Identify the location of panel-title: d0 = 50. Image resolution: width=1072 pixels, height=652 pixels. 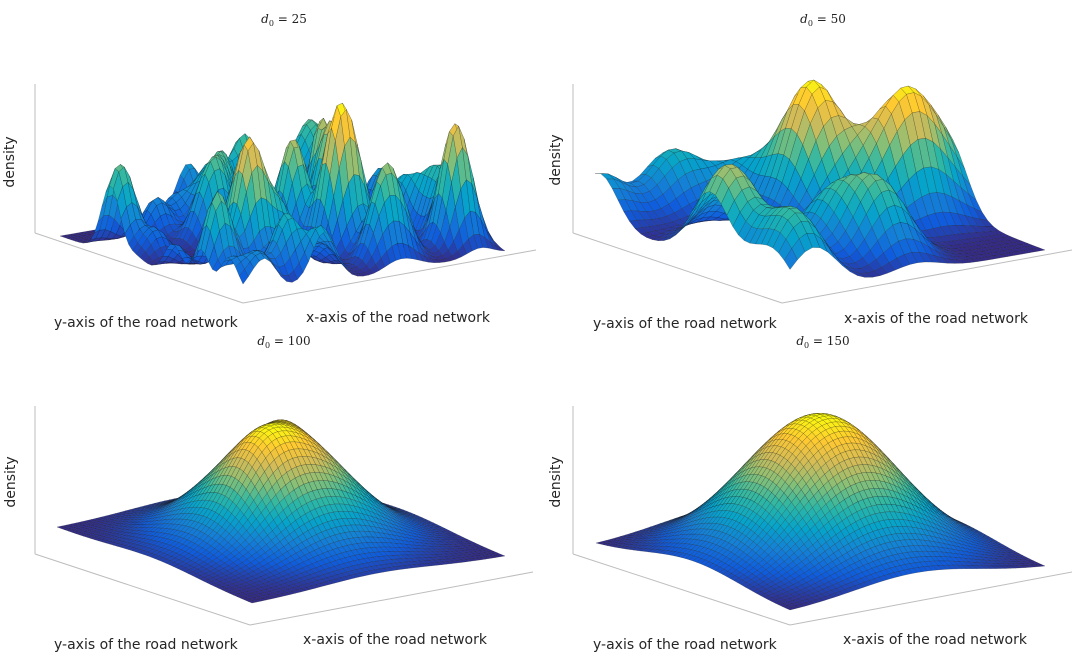
(823, 20).